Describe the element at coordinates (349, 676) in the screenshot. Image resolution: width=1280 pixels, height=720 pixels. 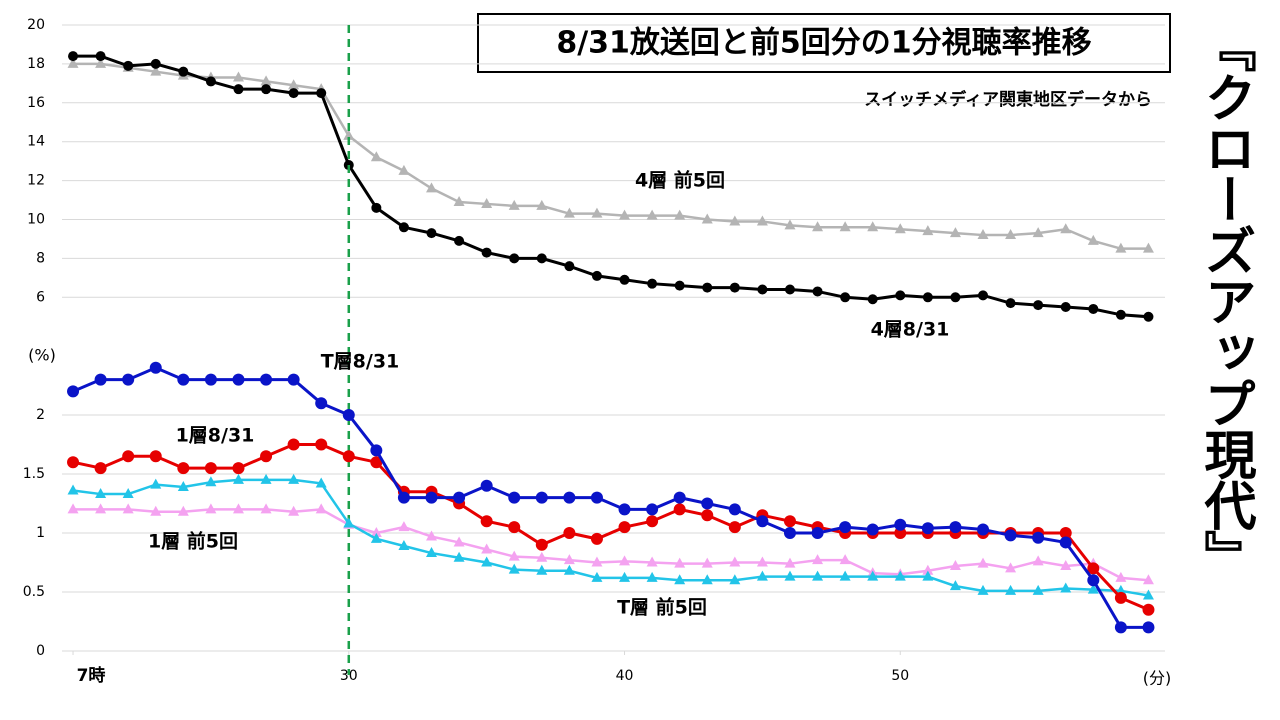
I see `x-tick-label: 30` at that location.